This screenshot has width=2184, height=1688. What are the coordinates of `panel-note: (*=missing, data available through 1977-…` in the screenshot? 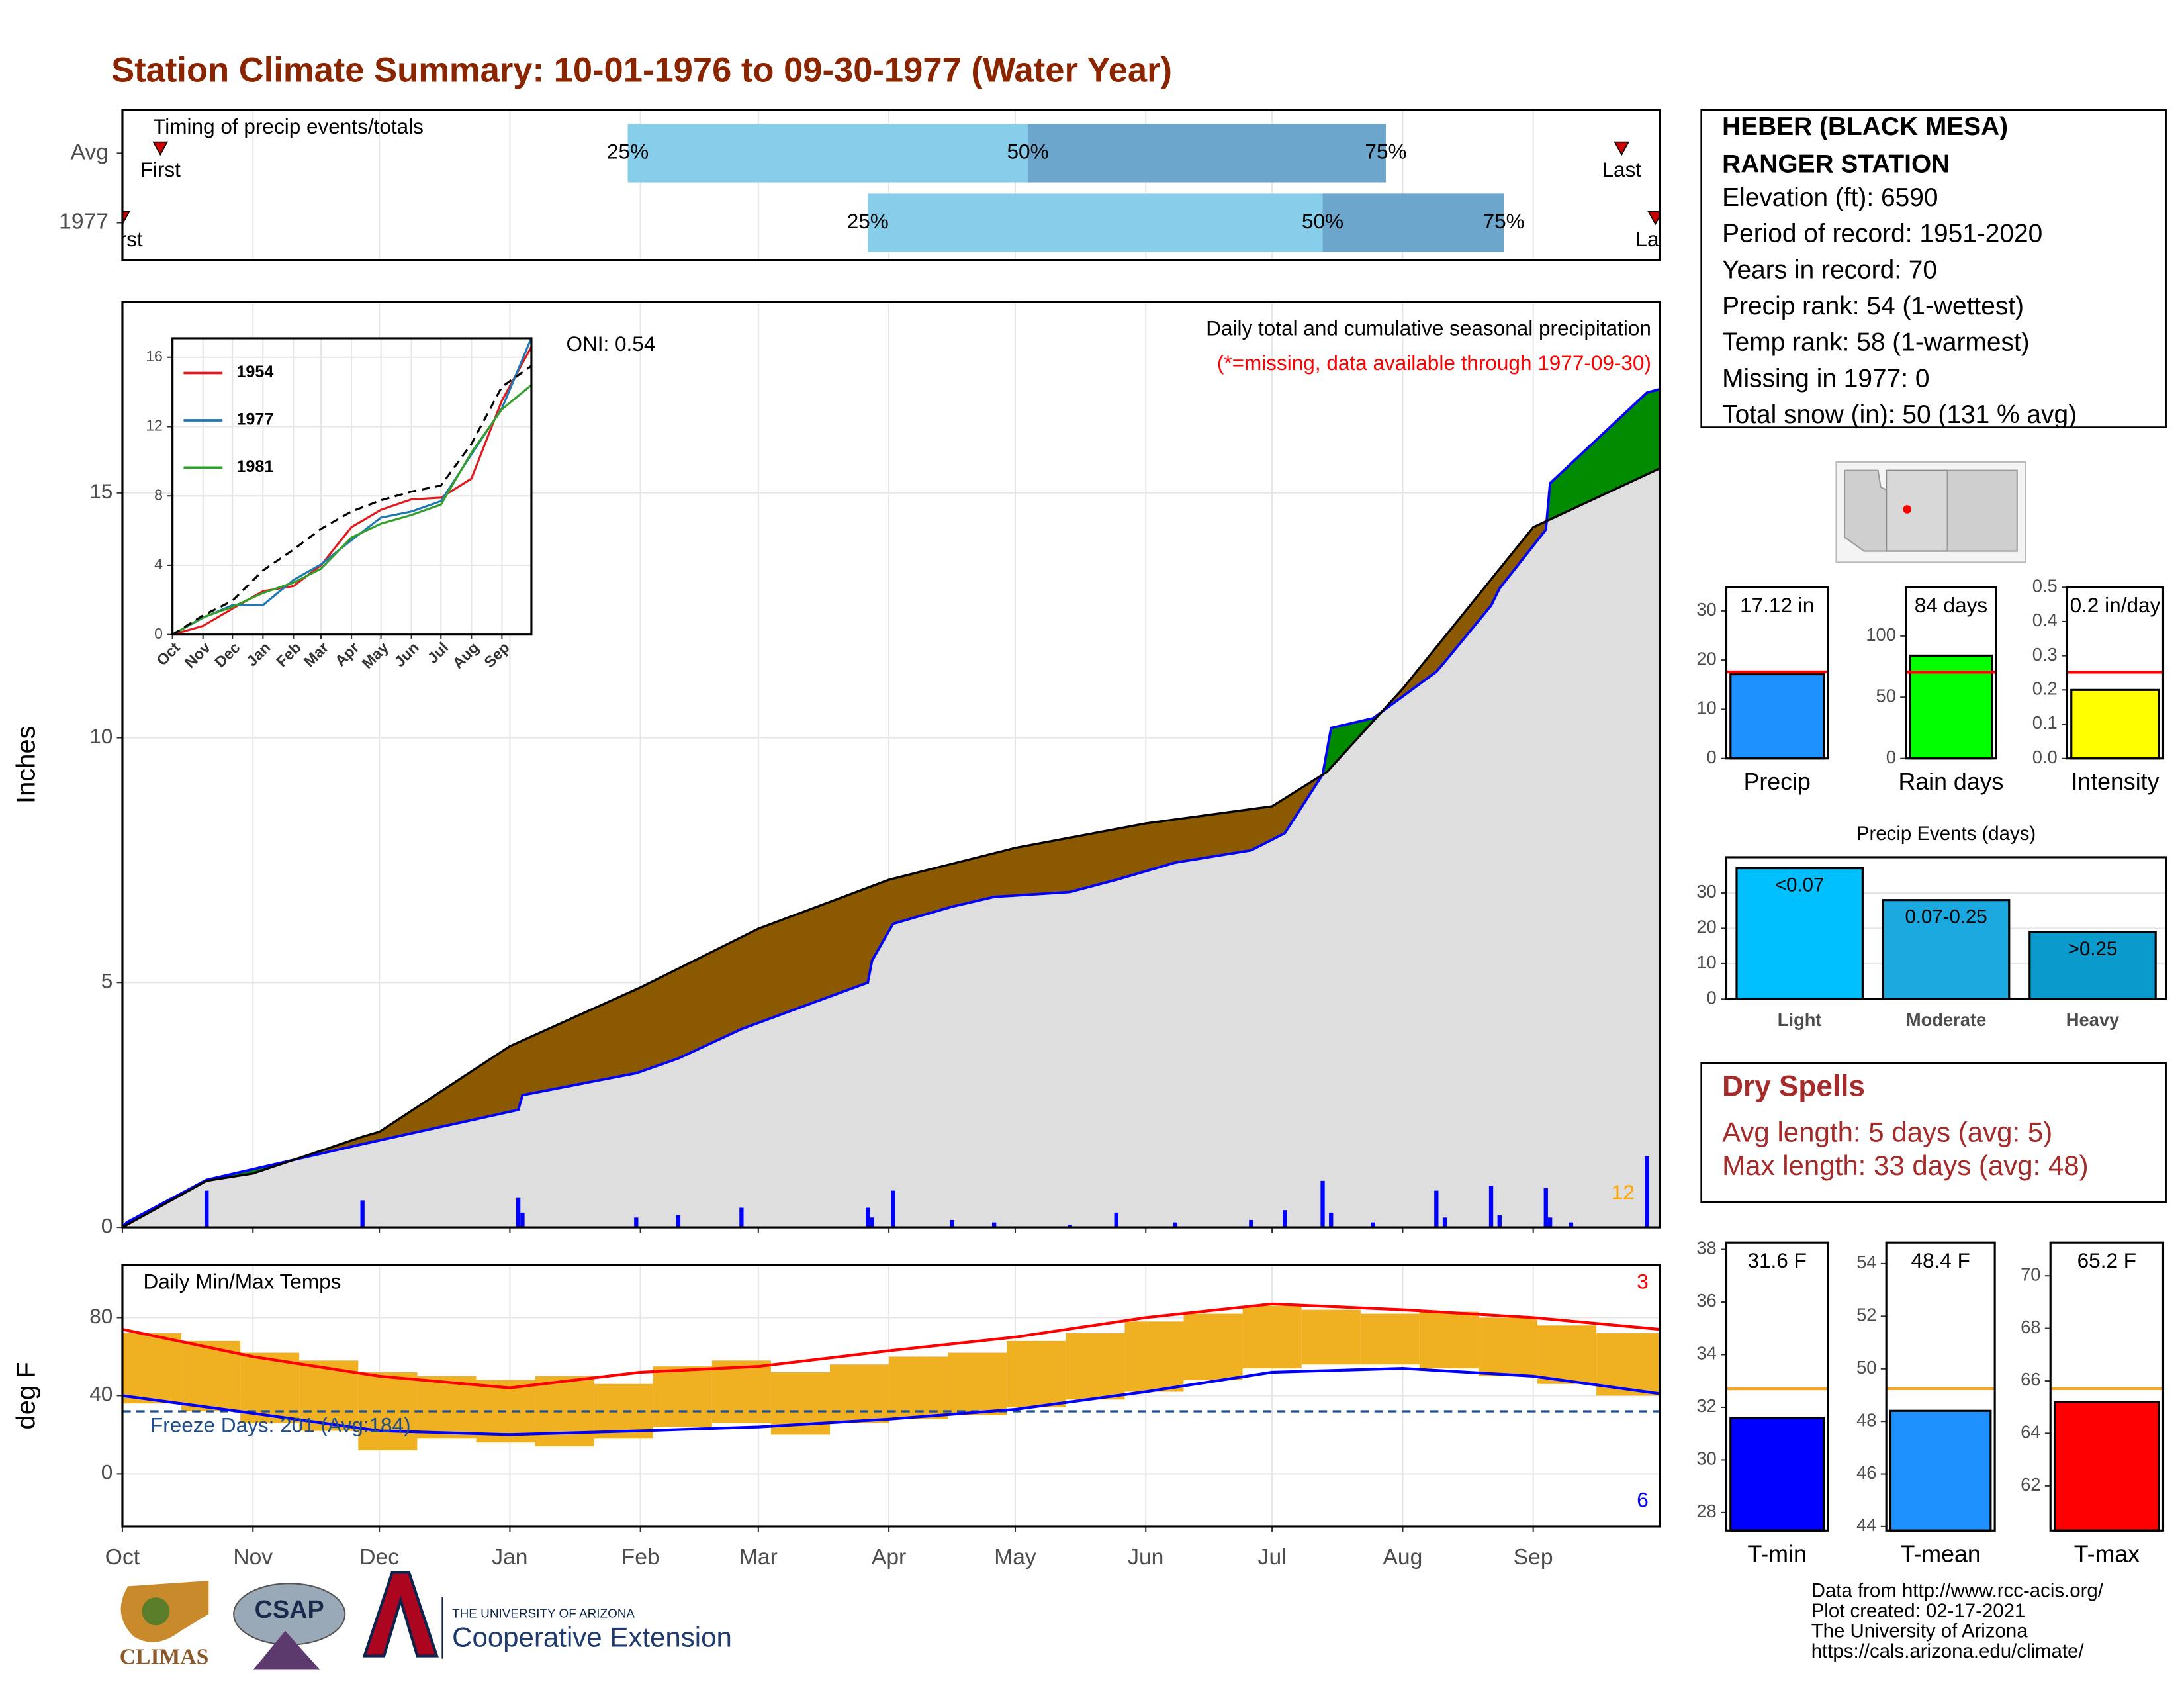 It's located at (1434, 363).